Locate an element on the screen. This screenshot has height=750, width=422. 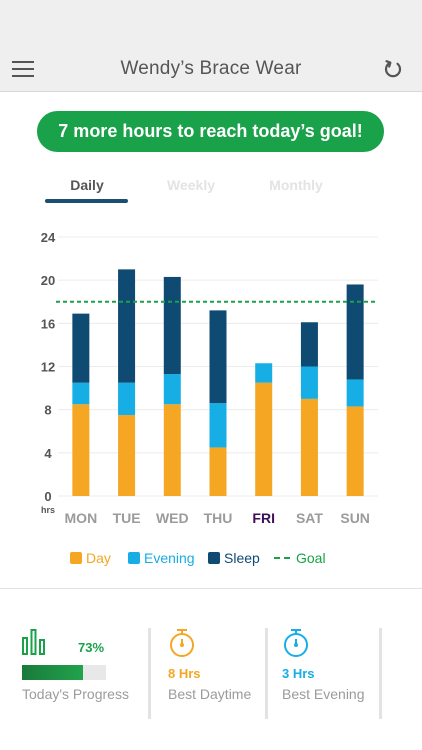
best-evening-value: 3 Hrs is located at coordinates (298, 673).